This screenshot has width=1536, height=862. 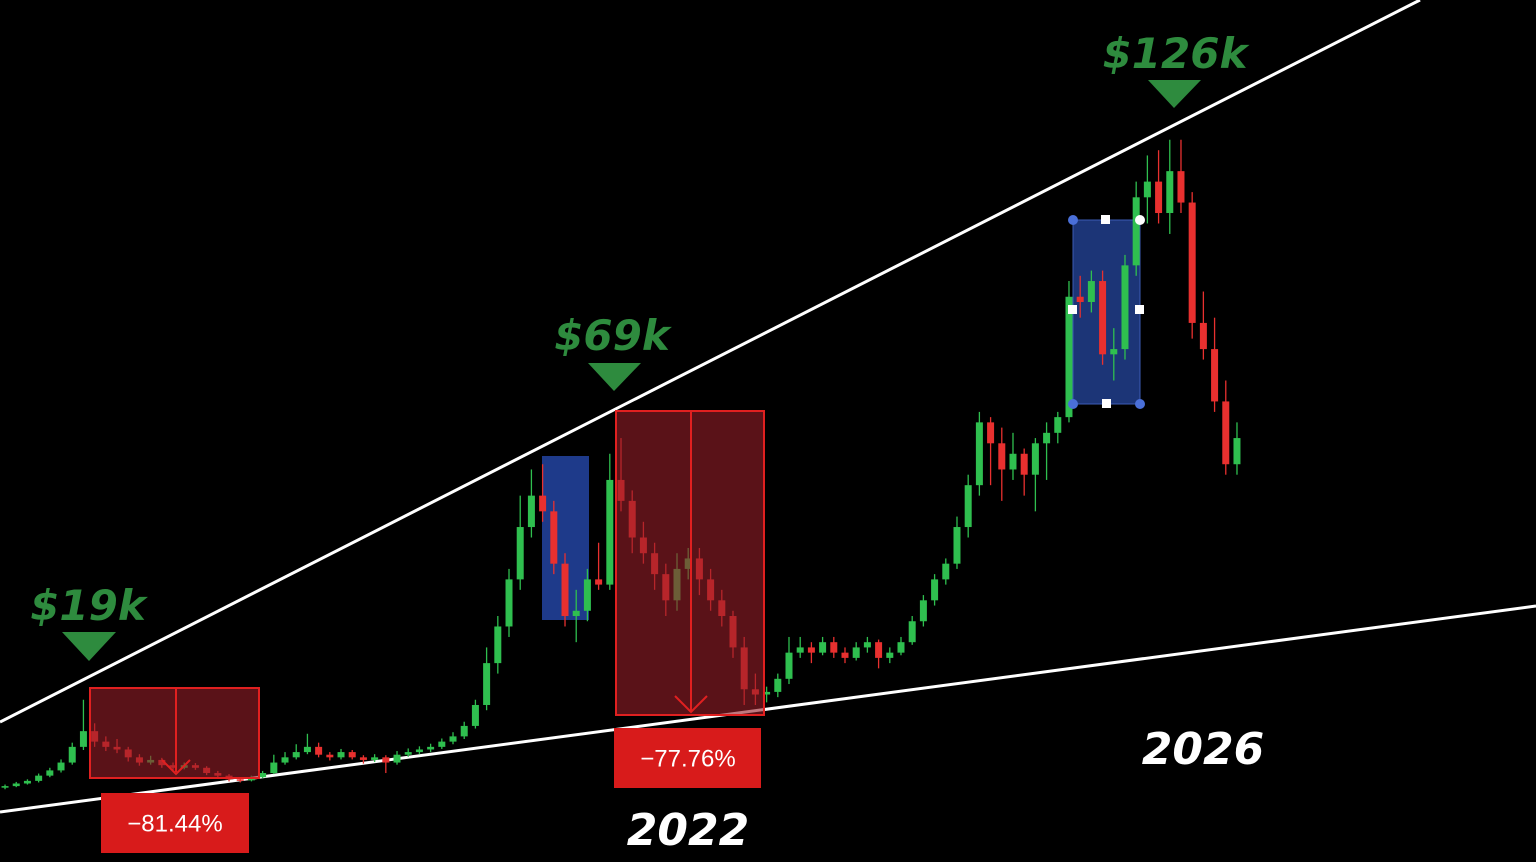 I want to click on year-label: 2026, so click(x=1203, y=749).